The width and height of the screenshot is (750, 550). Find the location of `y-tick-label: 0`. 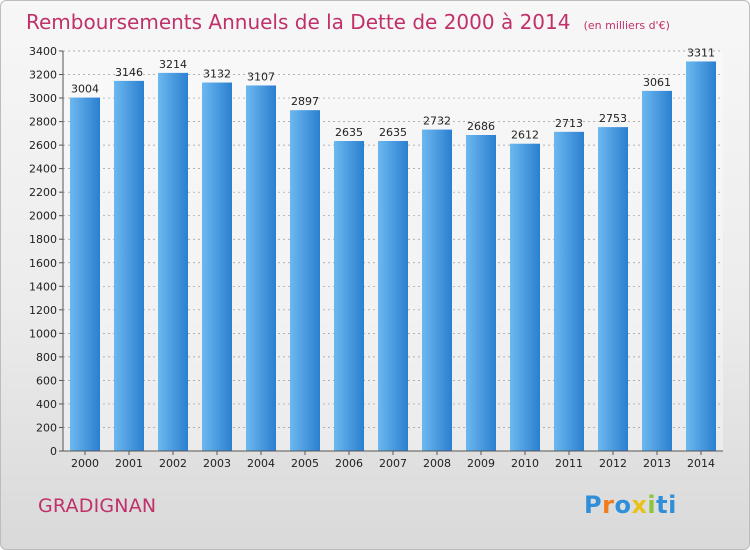

y-tick-label: 0 is located at coordinates (53, 451).